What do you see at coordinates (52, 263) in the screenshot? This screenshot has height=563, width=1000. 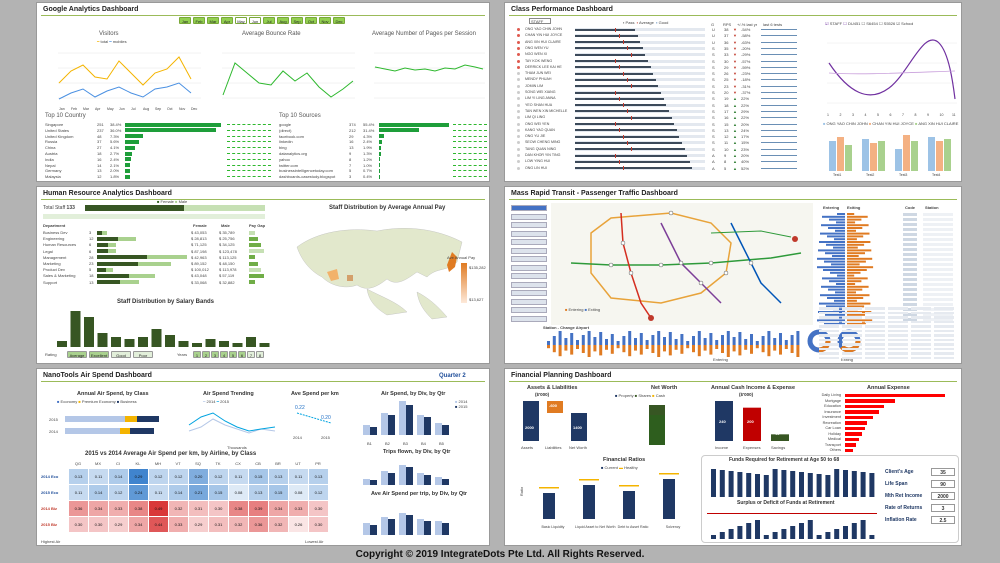 I see `hr-dept-name: Marketing` at bounding box center [52, 263].